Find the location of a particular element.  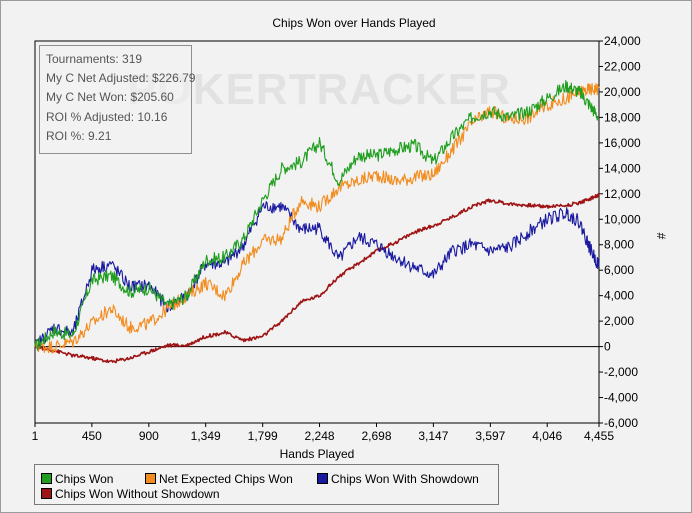

y-tick-label: 18,000 is located at coordinates (622, 117).